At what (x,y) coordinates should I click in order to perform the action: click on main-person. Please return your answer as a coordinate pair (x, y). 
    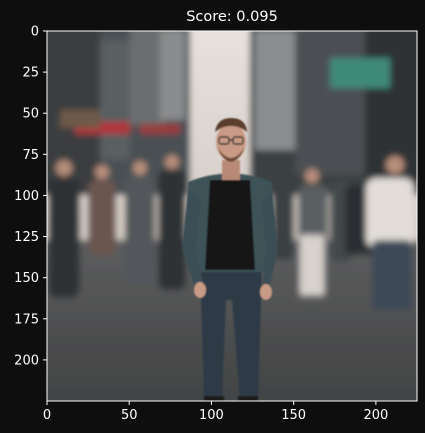
    Looking at the image, I should click on (230, 259).